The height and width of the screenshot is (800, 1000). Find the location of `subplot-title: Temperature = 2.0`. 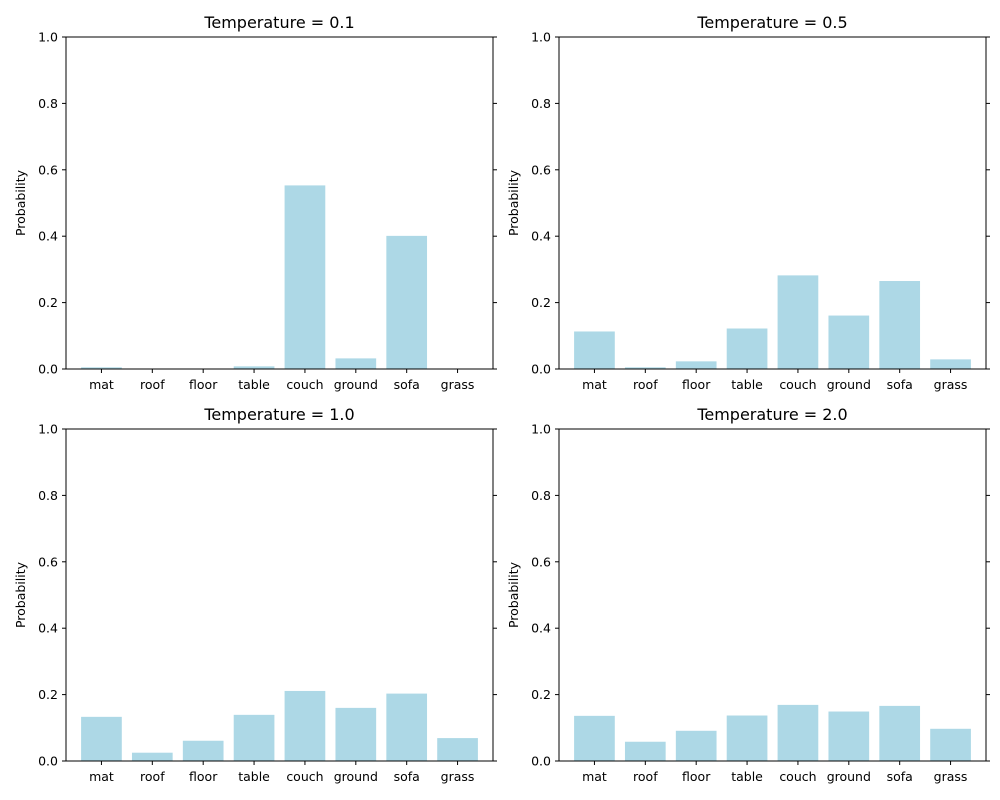

subplot-title: Temperature = 2.0 is located at coordinates (771, 414).